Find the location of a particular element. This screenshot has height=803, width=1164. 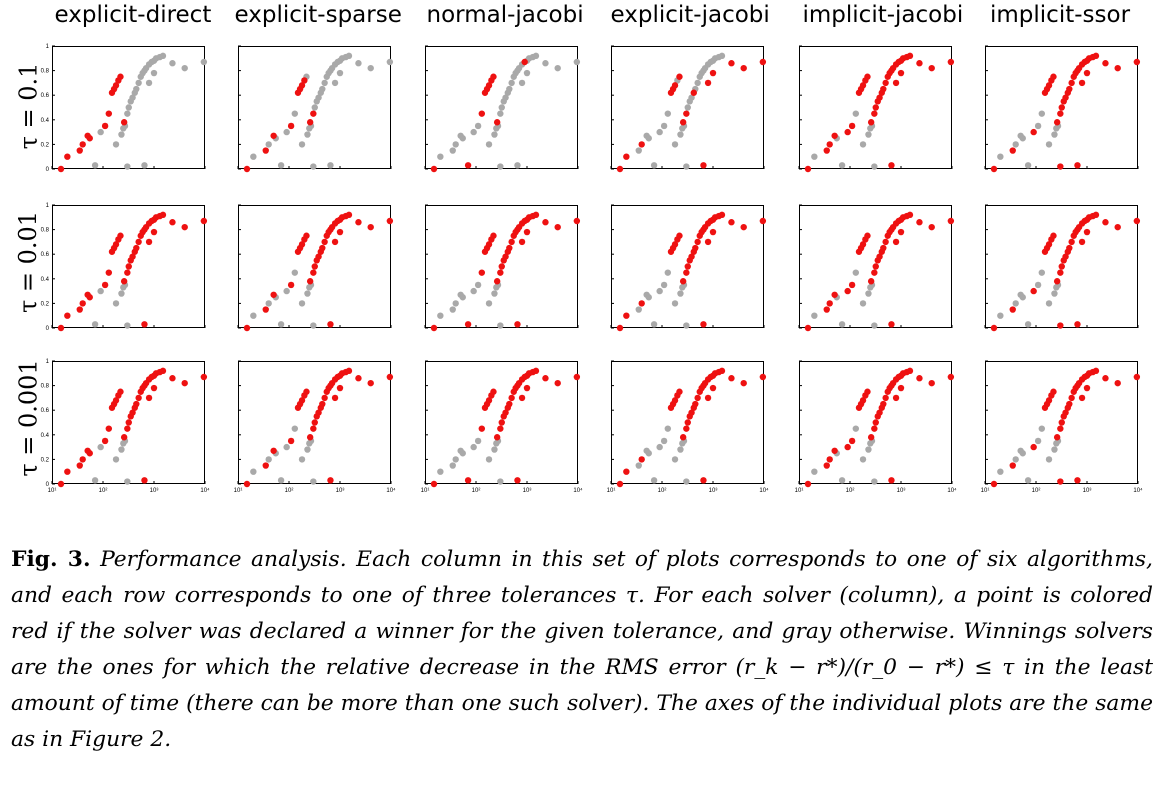

y-tick-label: 0.4 is located at coordinates (45, 436).